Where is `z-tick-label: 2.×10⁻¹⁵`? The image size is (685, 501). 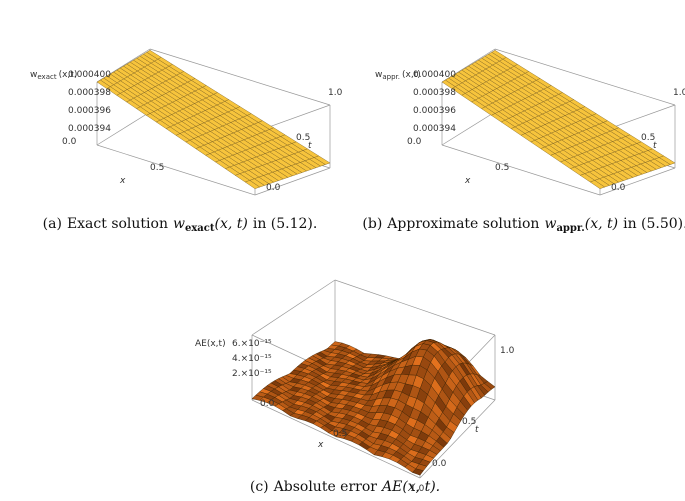 z-tick-label: 2.×10⁻¹⁵ is located at coordinates (252, 374).